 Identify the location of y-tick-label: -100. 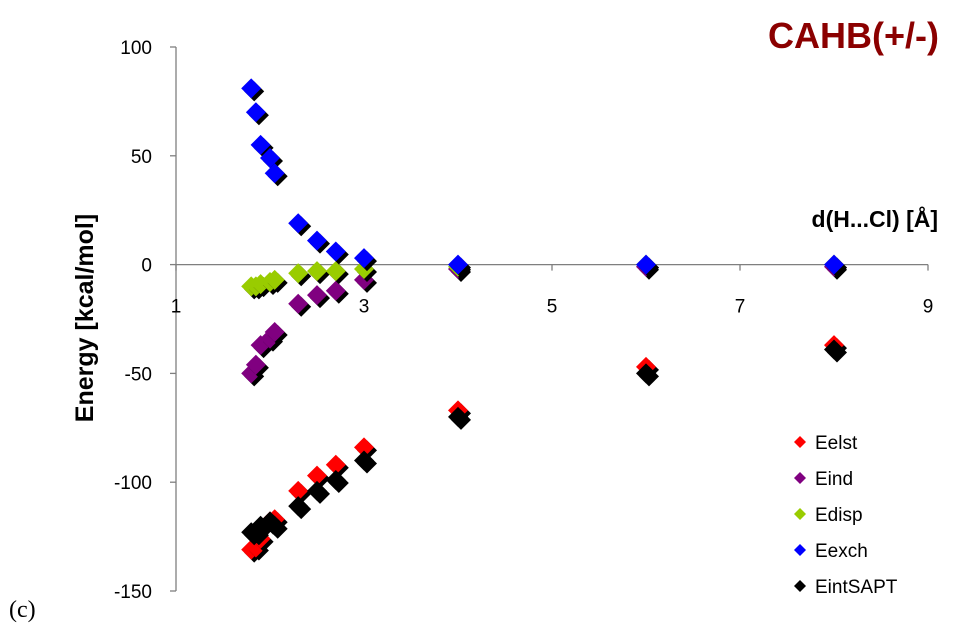
(133, 483).